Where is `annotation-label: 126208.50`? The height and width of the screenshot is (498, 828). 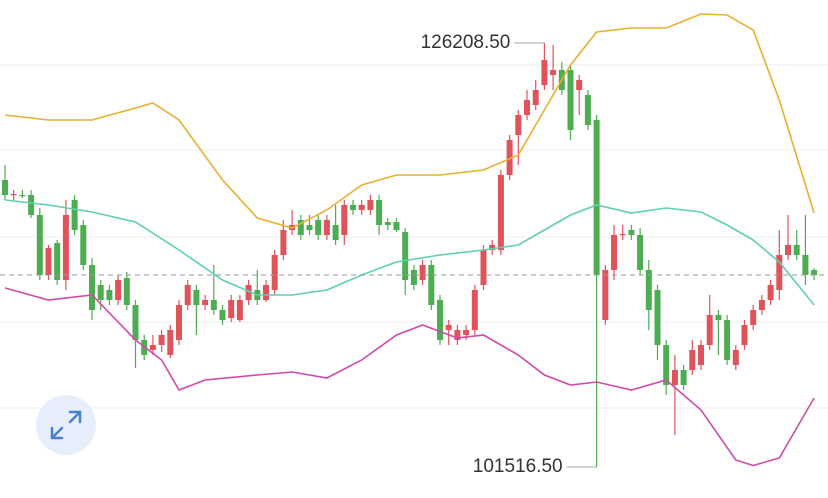
annotation-label: 126208.50 is located at coordinates (466, 42).